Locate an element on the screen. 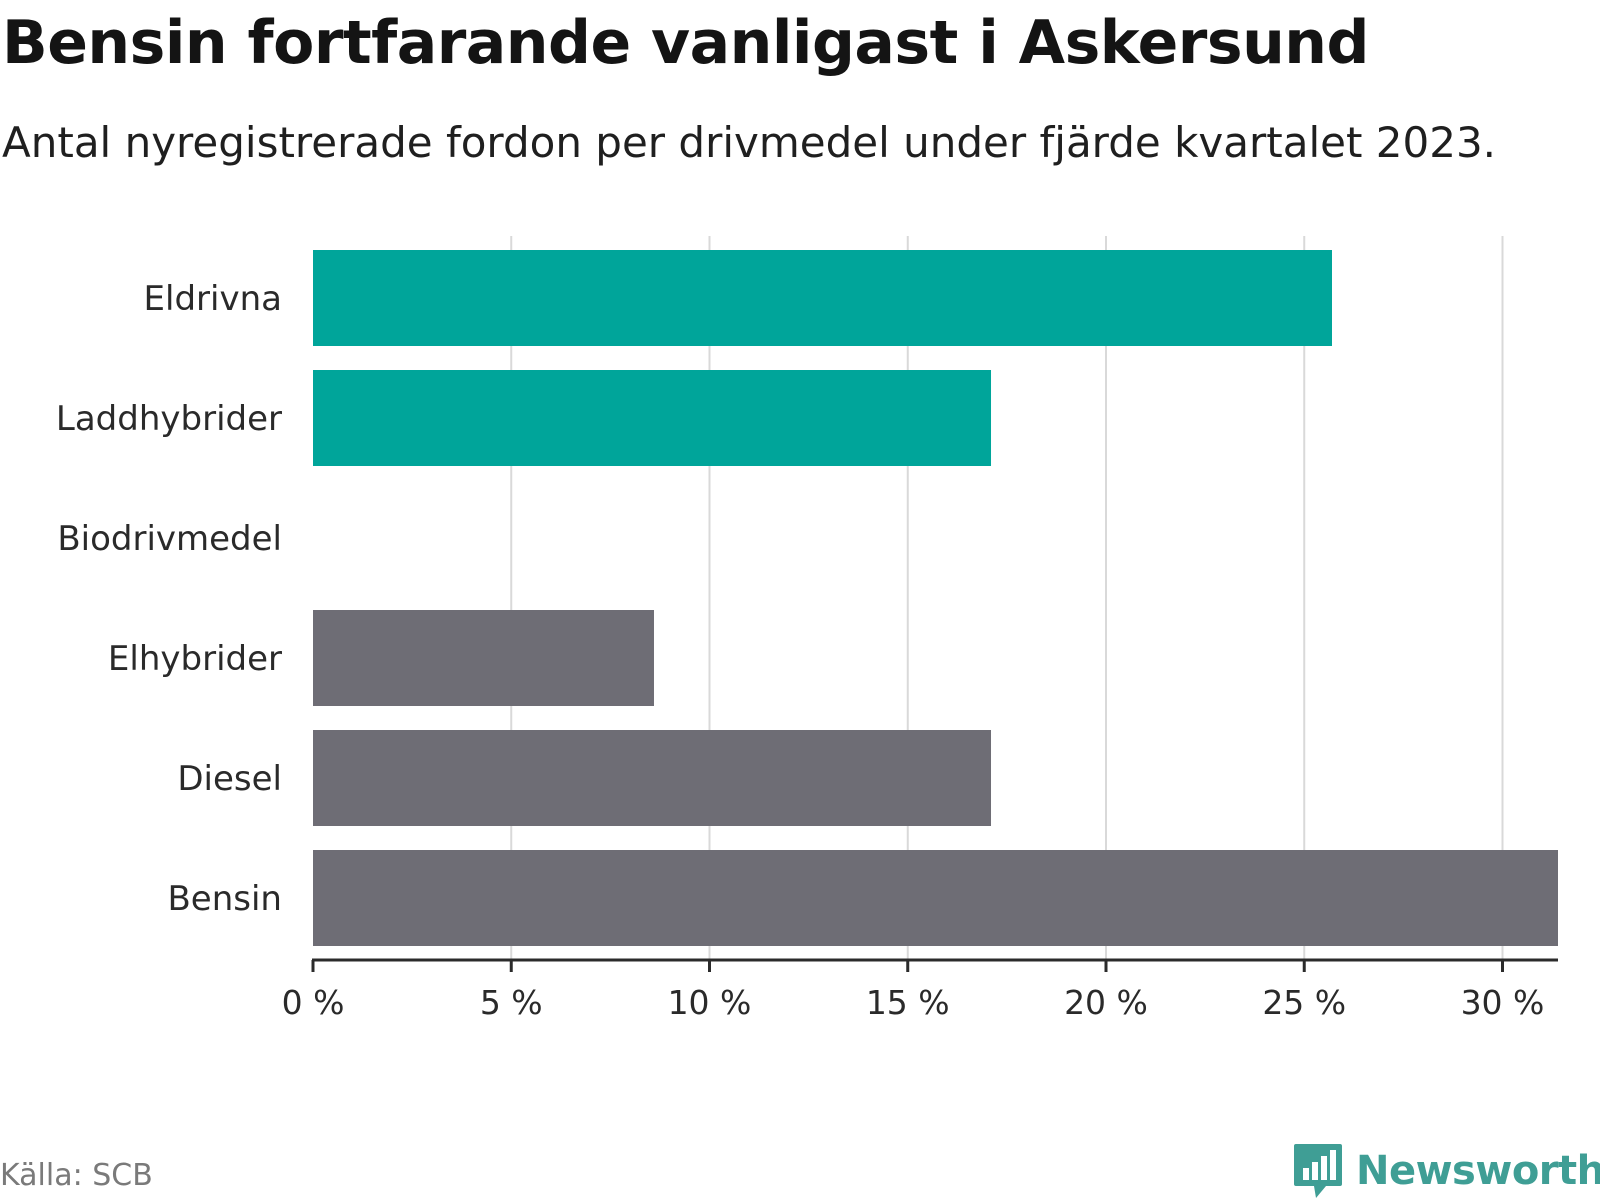 The width and height of the screenshot is (1600, 1200). category-label-diesel: Diesel is located at coordinates (229, 779).